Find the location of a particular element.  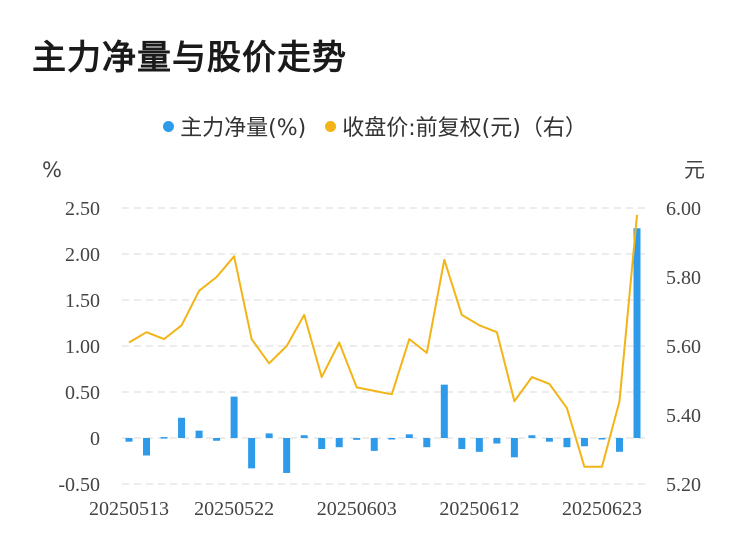

chart-title: 主力净量与股价走势 is located at coordinates (189, 58).